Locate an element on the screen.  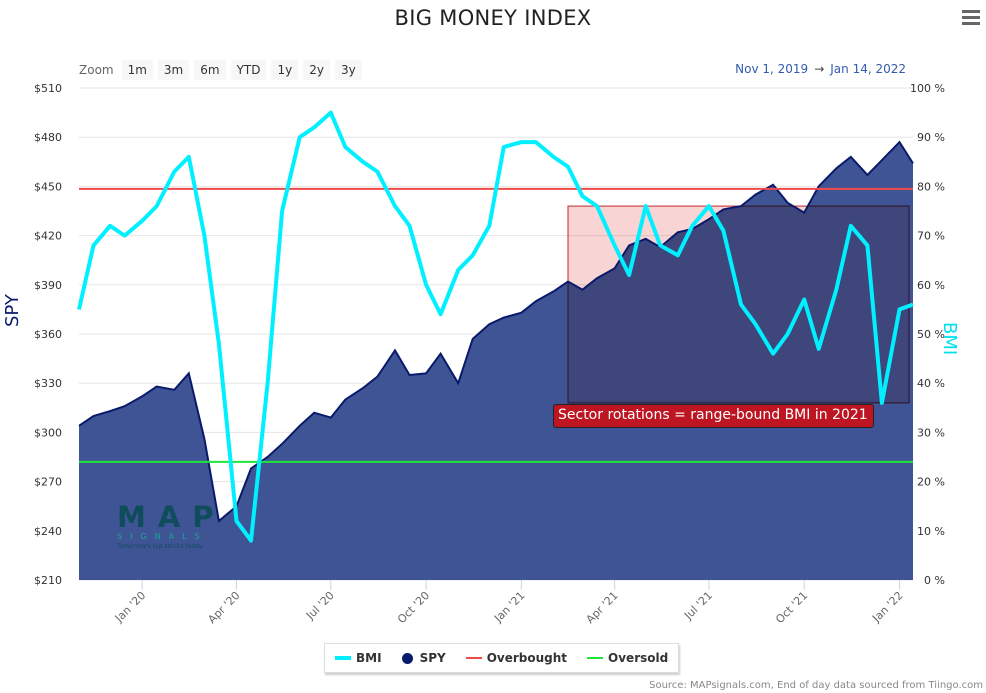
hamburger-menu-icon is located at coordinates (971, 18).